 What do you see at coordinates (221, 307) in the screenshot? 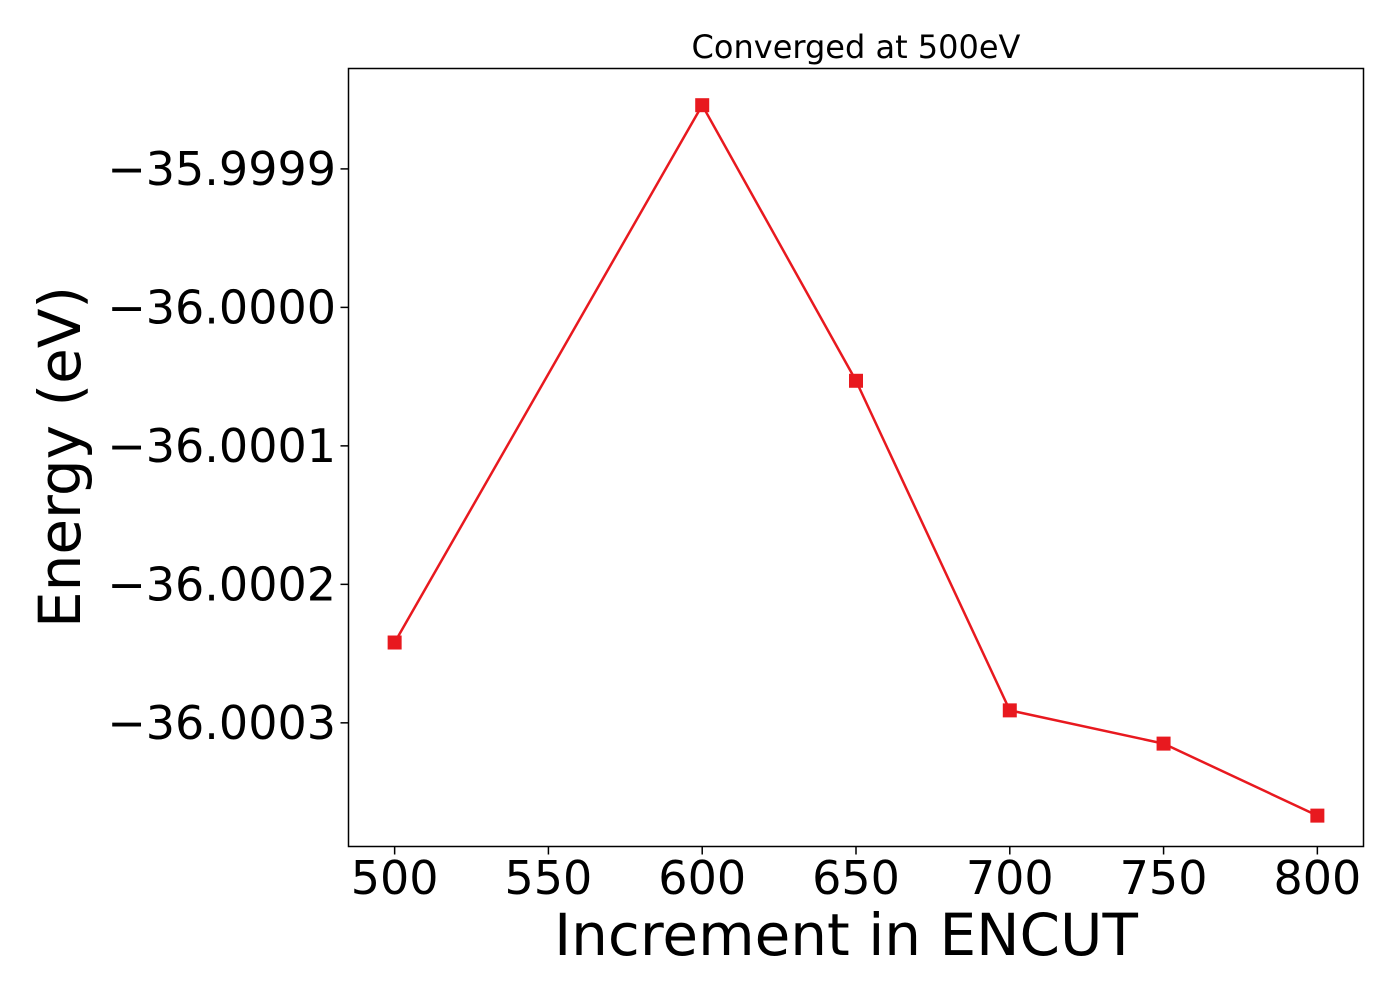
I see `y-tick-label: −36.0000` at bounding box center [221, 307].